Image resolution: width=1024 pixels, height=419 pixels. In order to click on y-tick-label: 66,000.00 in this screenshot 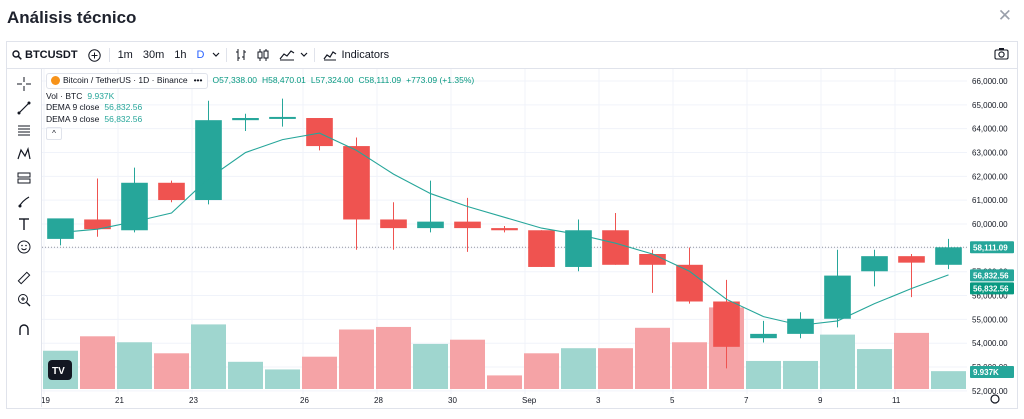, I will do `click(990, 81)`.